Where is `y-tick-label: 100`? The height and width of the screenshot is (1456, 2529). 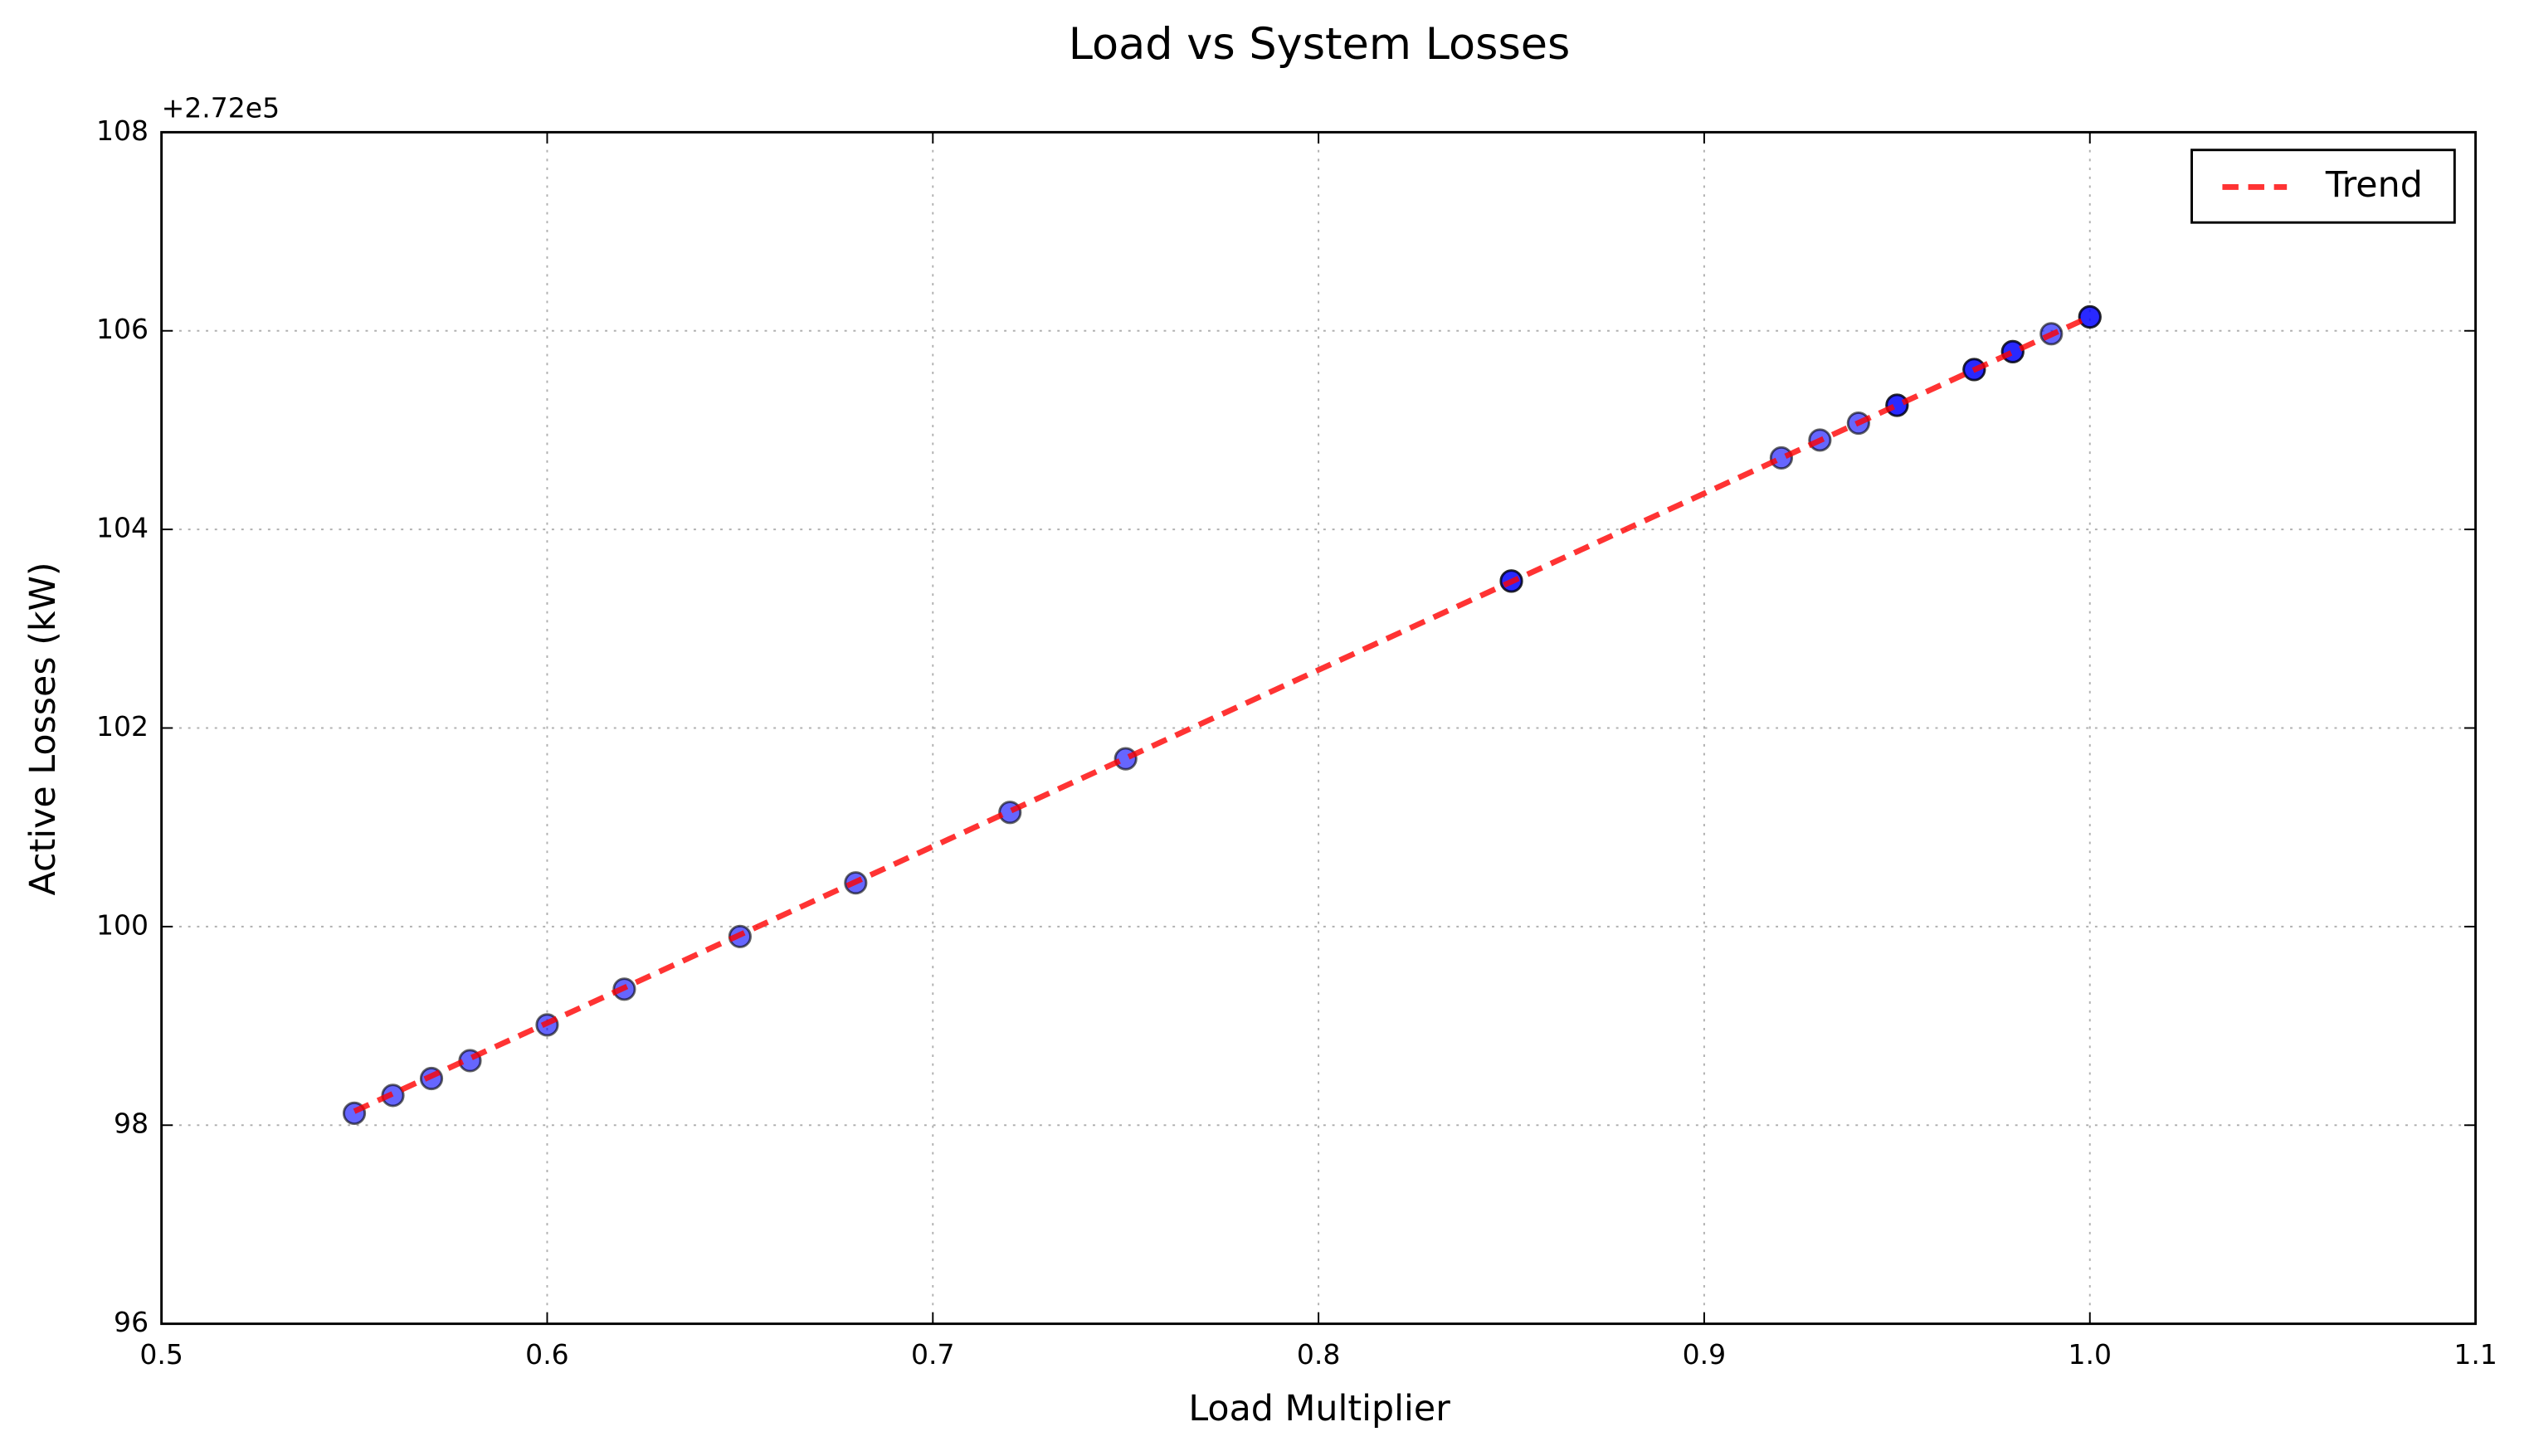
y-tick-label: 100 is located at coordinates (122, 924).